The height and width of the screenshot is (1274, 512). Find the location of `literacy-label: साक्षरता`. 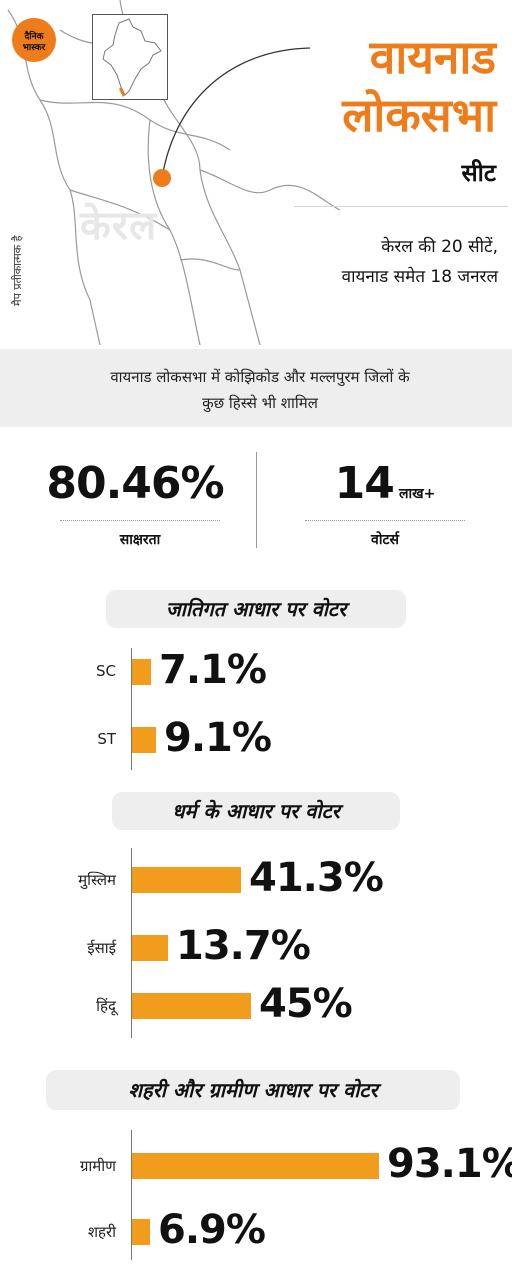

literacy-label: साक्षरता is located at coordinates (140, 540).